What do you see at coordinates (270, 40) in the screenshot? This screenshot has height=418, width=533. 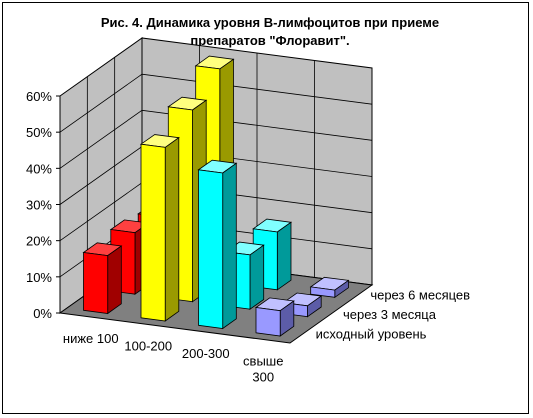 I see `chart-title-line-2: препаратов "Флоравит".` at bounding box center [270, 40].